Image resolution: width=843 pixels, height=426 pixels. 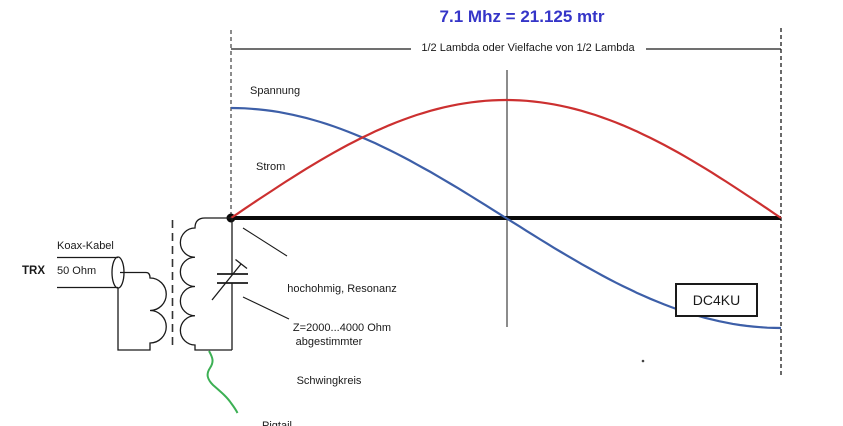 What do you see at coordinates (528, 48) in the screenshot?
I see `half-lambda-dimension-label: 1/2 Lambda oder Vielfache von 1/2 Lambda` at bounding box center [528, 48].